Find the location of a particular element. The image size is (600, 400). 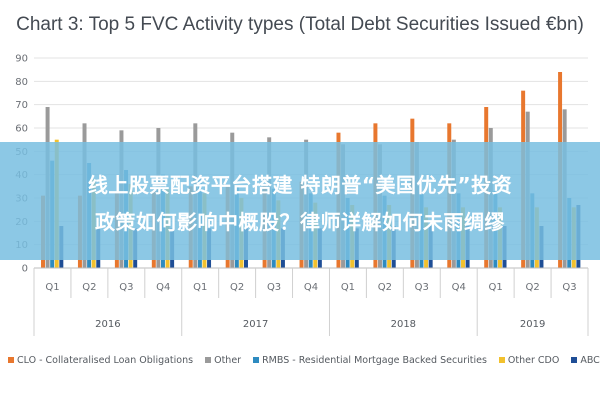

y-tick-label: 80 is located at coordinates (21, 82).